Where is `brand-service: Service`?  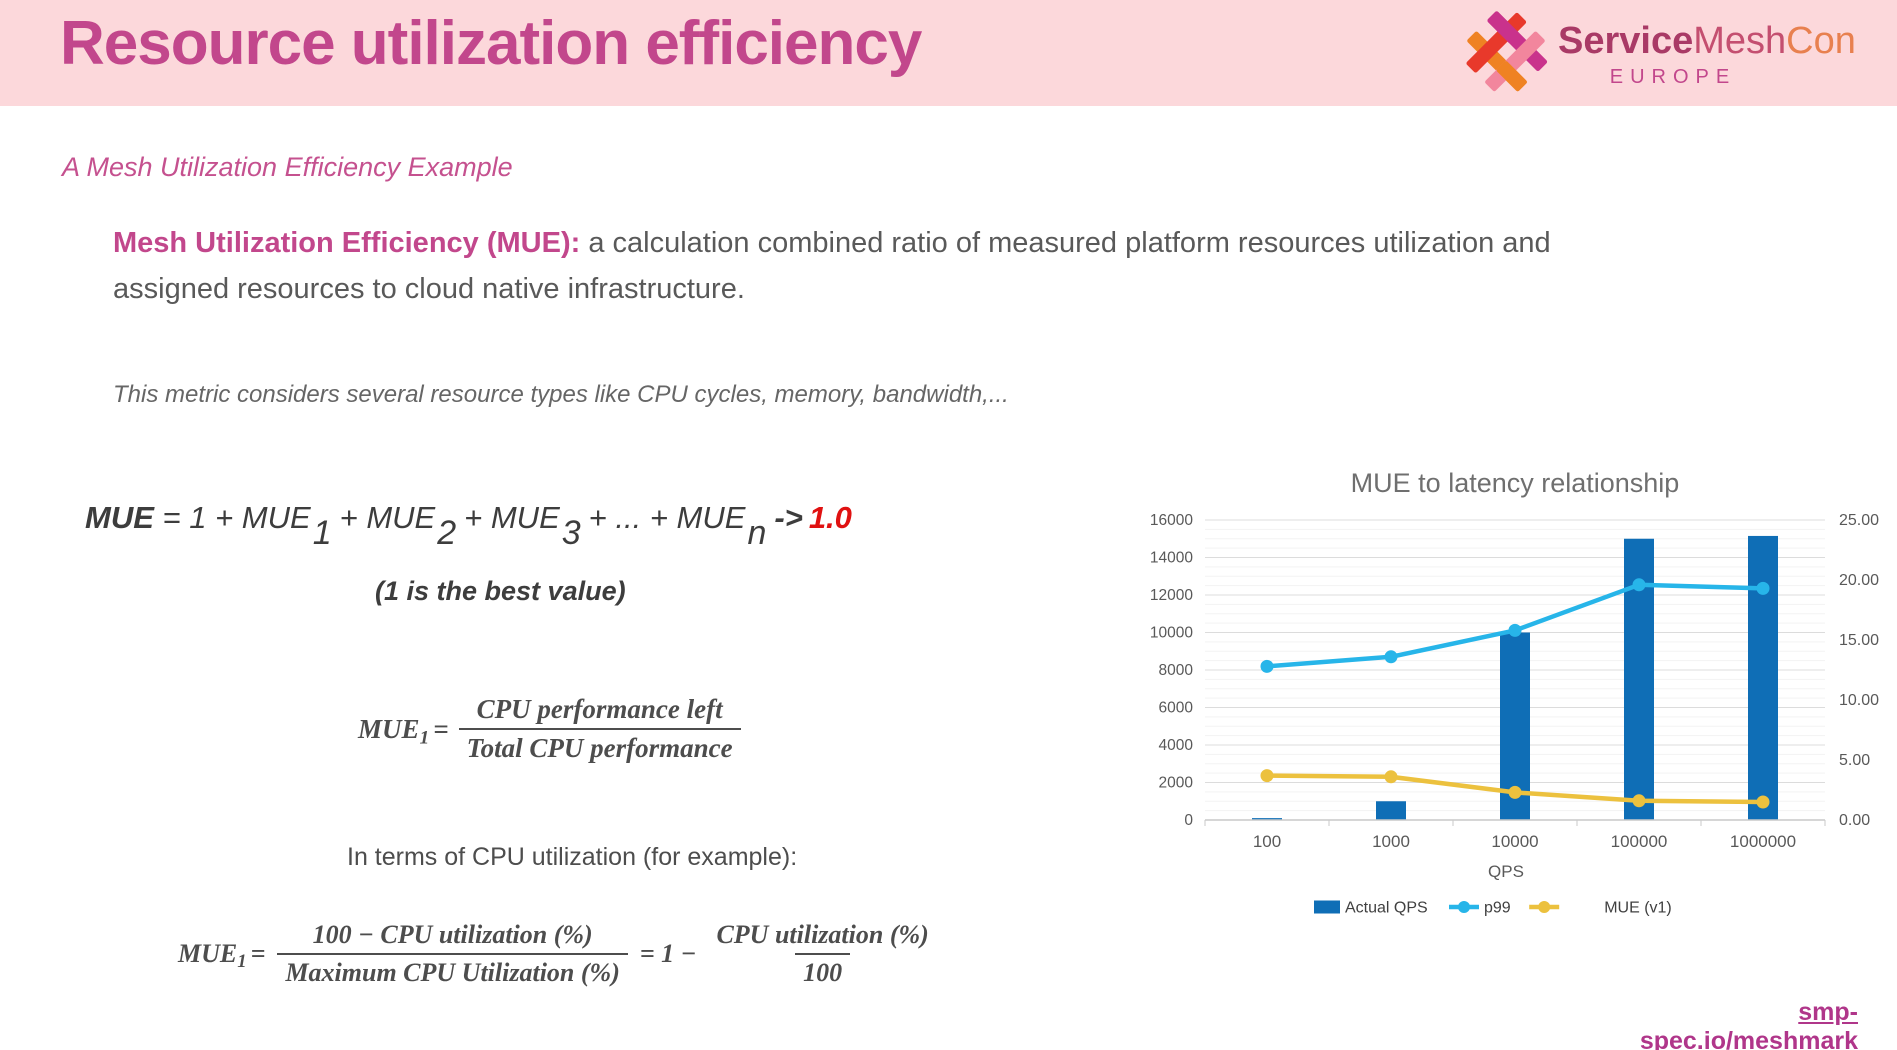 brand-service: Service is located at coordinates (1626, 41).